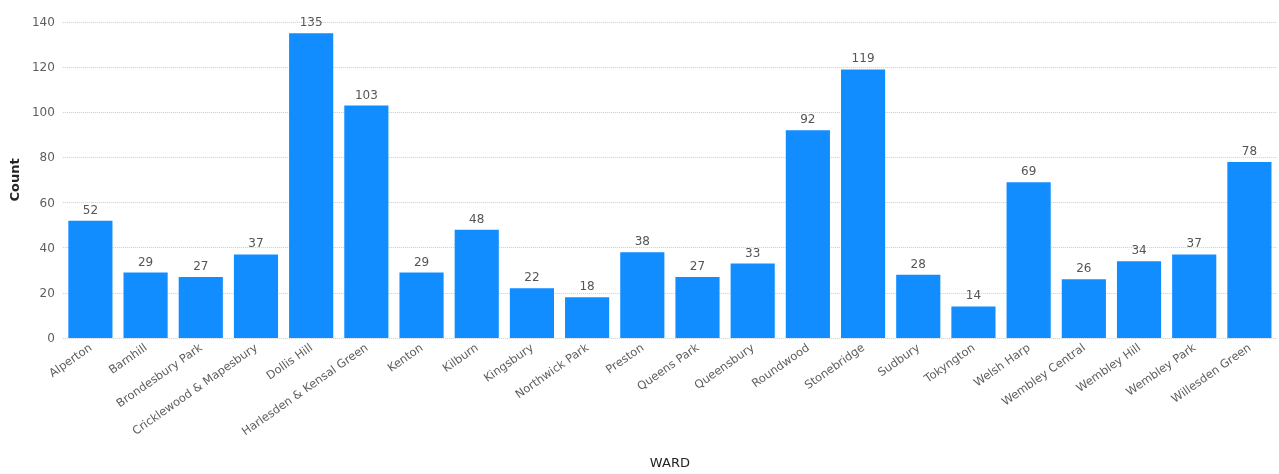 The width and height of the screenshot is (1279, 474). Describe the element at coordinates (863, 58) in the screenshot. I see `data-label: 119` at that location.